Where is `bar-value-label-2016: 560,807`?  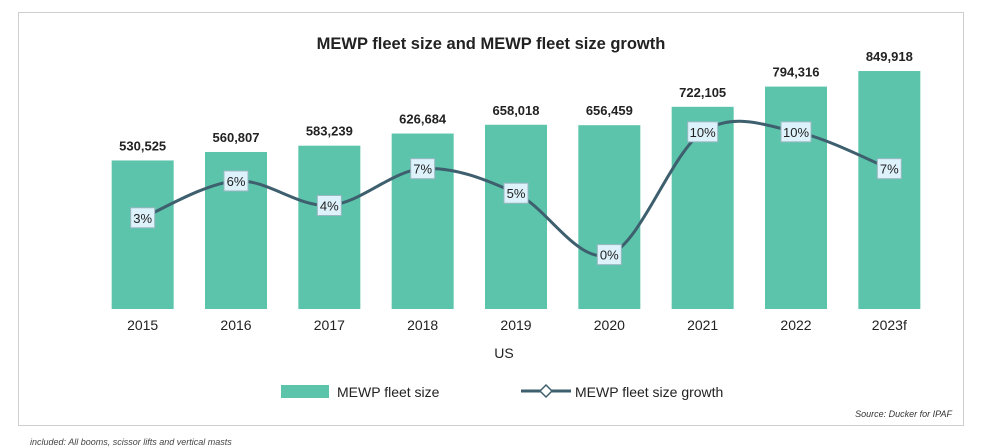
bar-value-label-2016: 560,807 is located at coordinates (236, 137).